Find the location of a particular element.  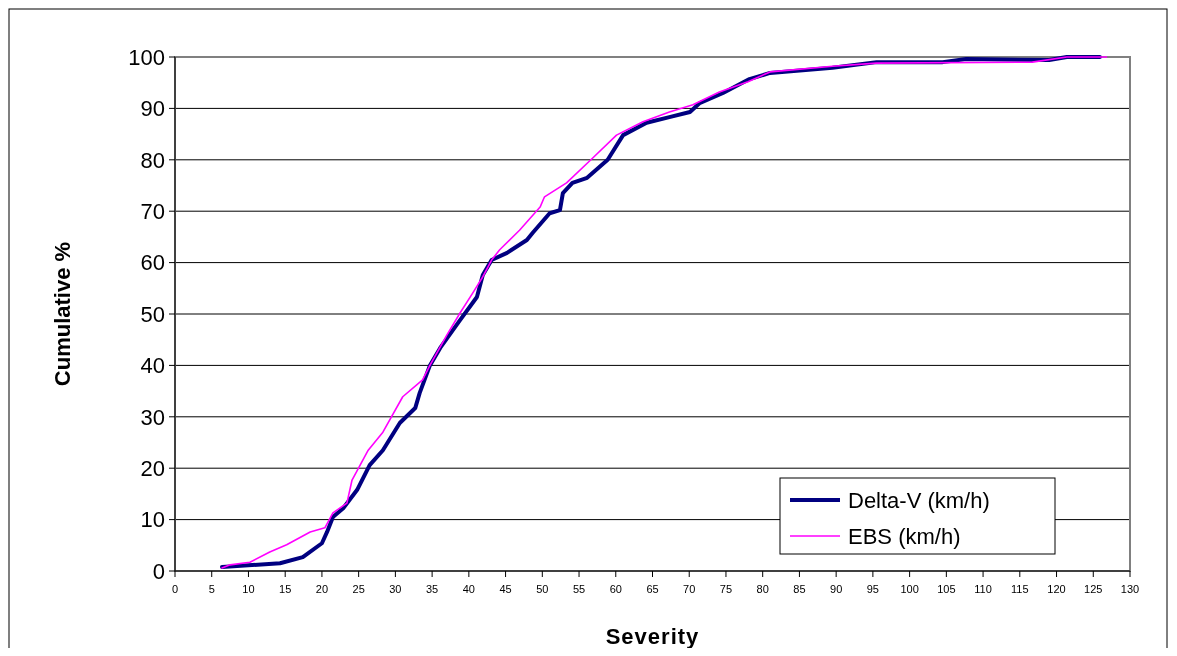

x-tick-label: 25 is located at coordinates (358, 589).